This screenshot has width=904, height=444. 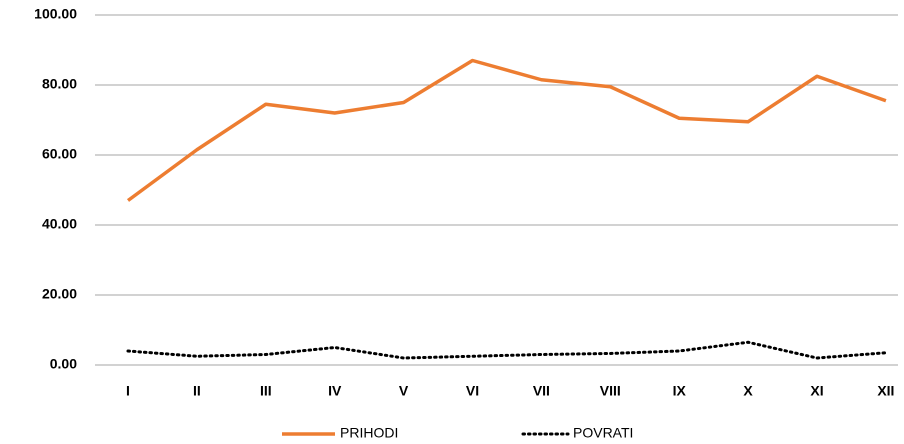 What do you see at coordinates (541, 391) in the screenshot?
I see `x-tick-label: VII` at bounding box center [541, 391].